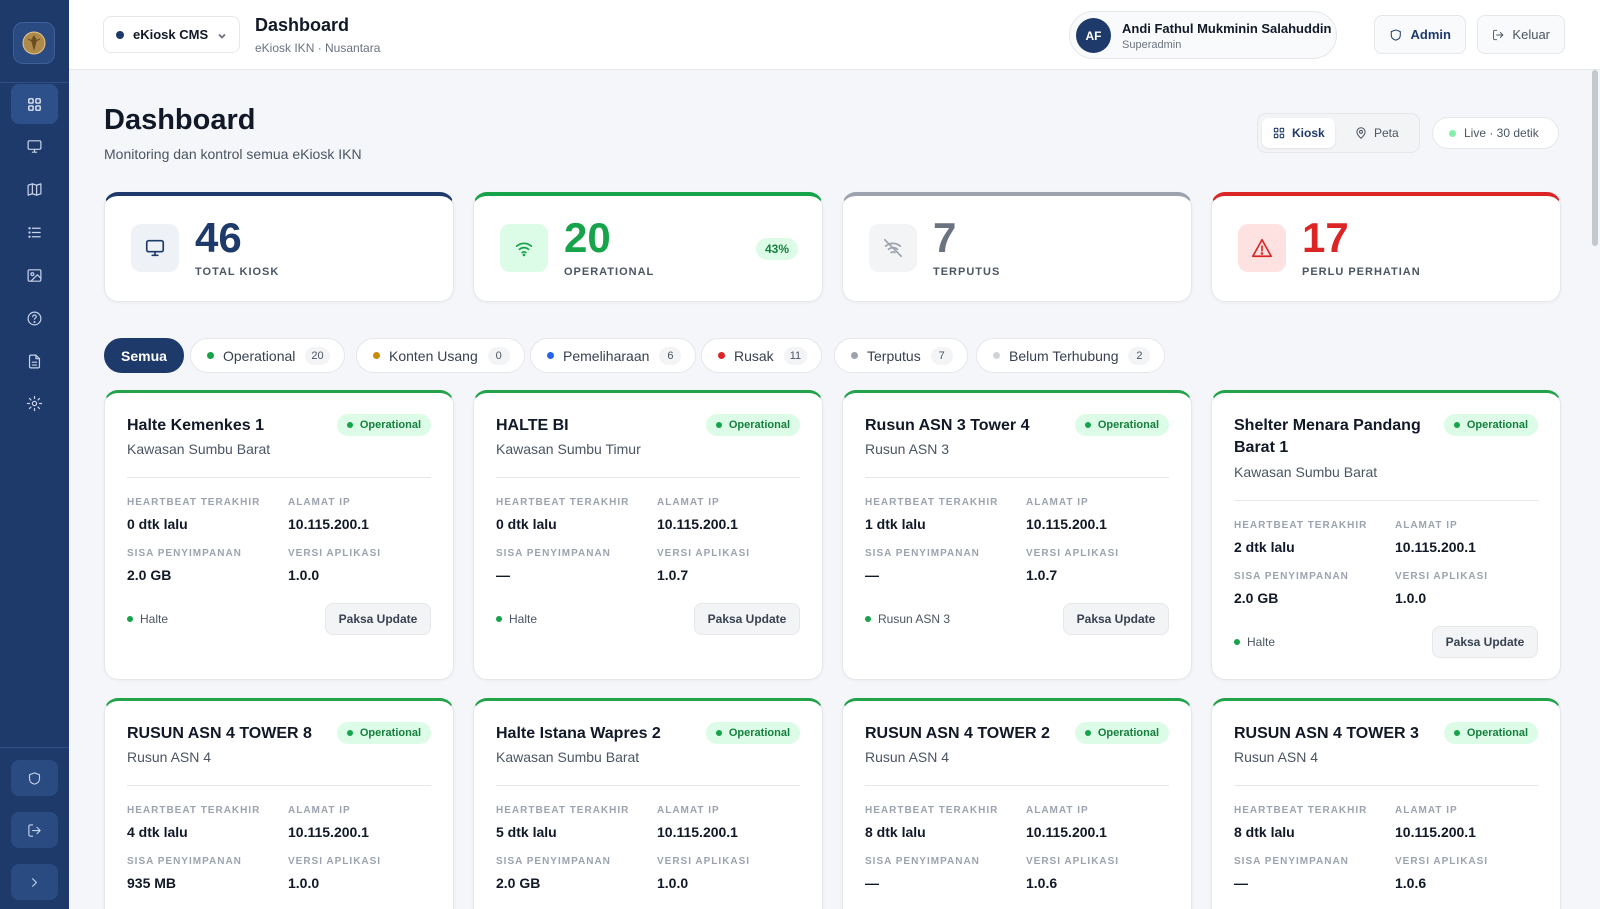 This screenshot has width=1600, height=909. What do you see at coordinates (34, 146) in the screenshot?
I see `sidebar-item-kiosk` at bounding box center [34, 146].